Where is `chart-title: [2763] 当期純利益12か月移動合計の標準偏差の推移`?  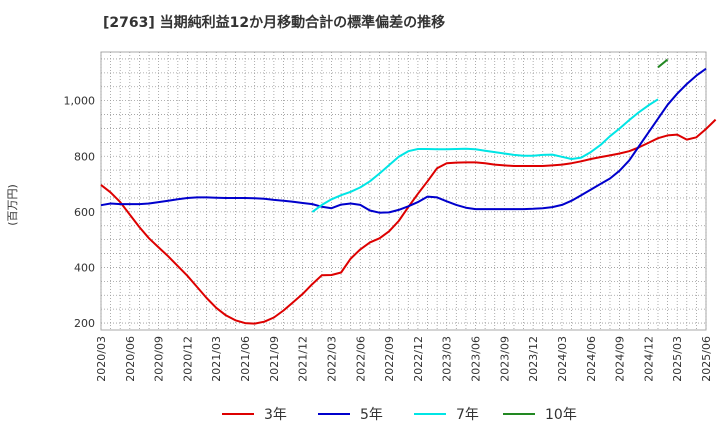
chart-title: [2763] 当期純利益12か月移動合計の標準偏差の推移 is located at coordinates (274, 22).